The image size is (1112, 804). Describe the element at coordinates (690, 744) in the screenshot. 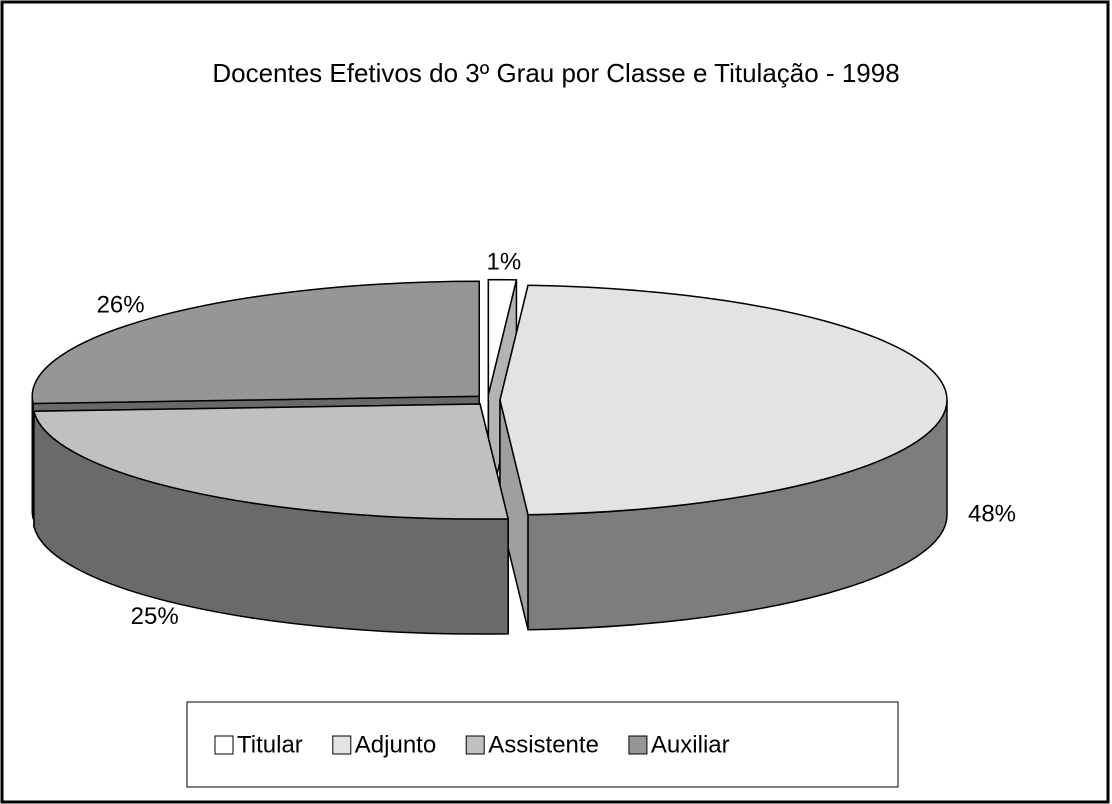

I see `legend-label: Auxiliar` at that location.